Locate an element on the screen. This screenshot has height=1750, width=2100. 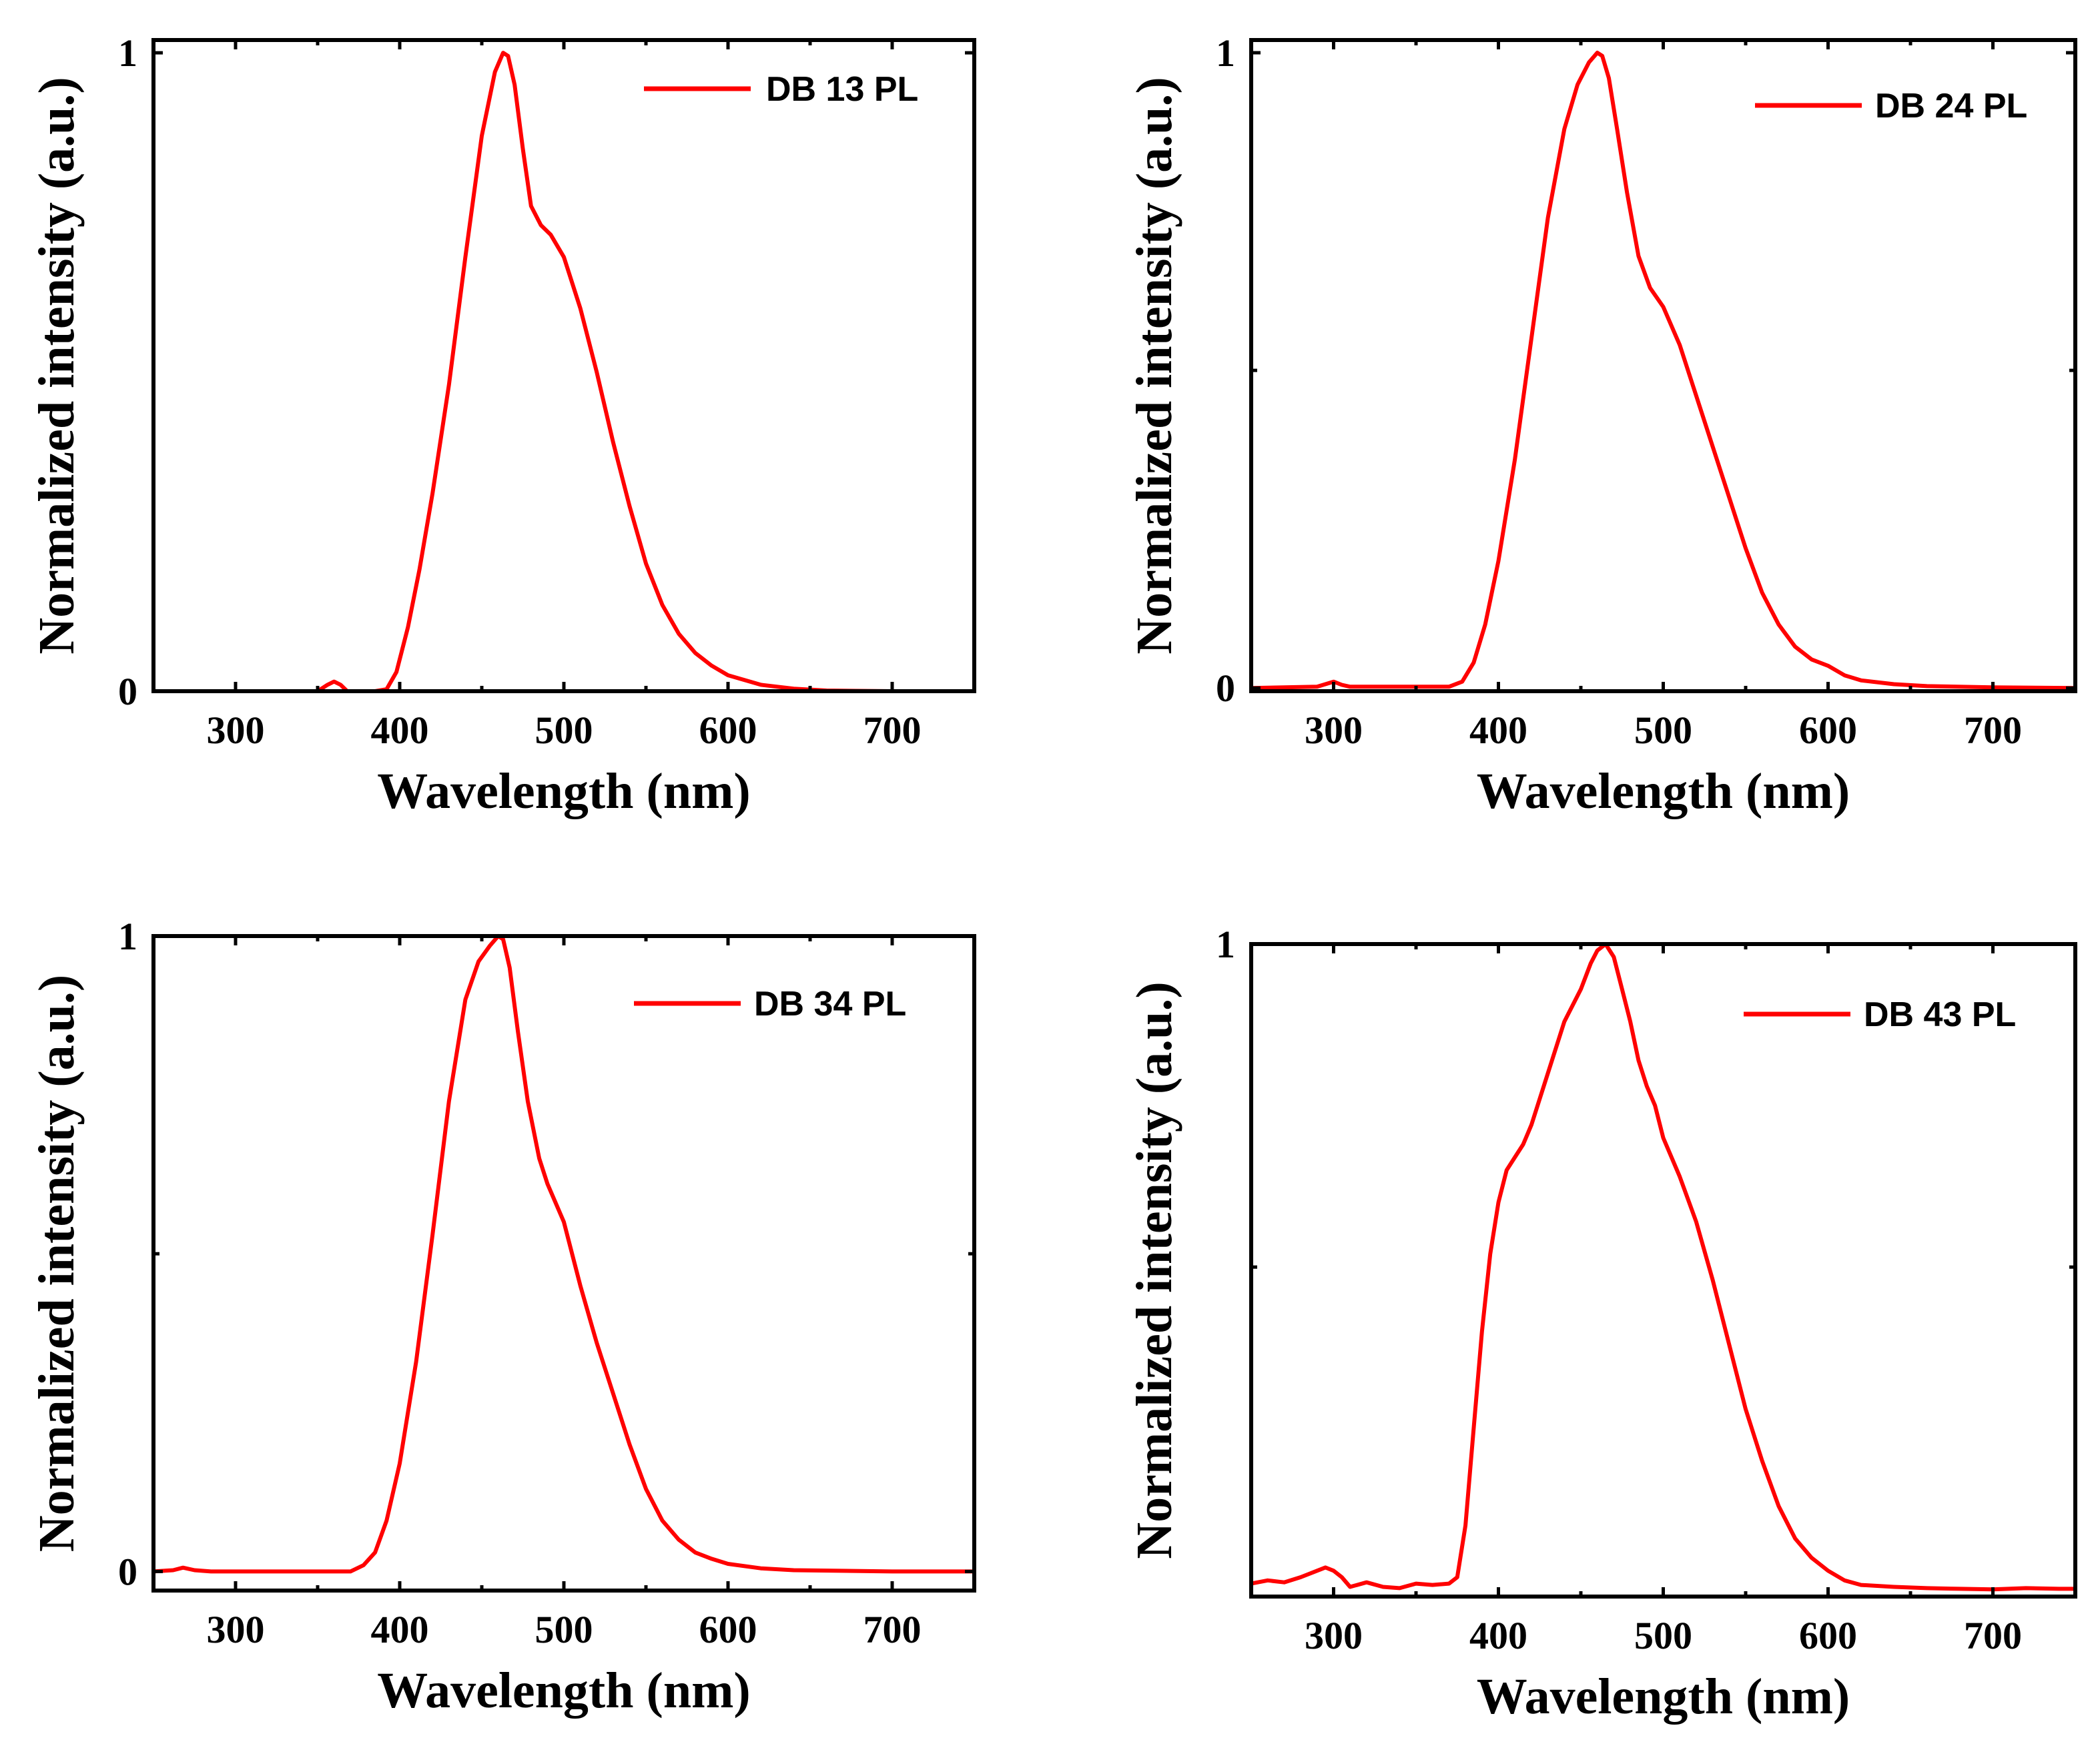
series-line-db-43-pl is located at coordinates (1663, 1267).